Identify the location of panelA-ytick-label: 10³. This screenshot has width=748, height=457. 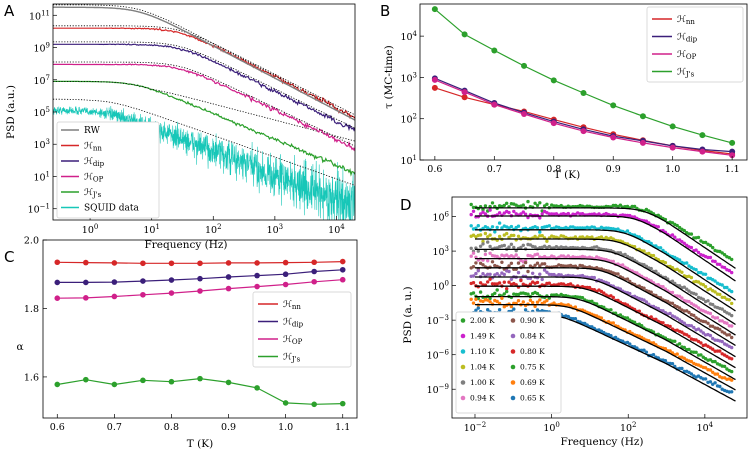
(41, 144).